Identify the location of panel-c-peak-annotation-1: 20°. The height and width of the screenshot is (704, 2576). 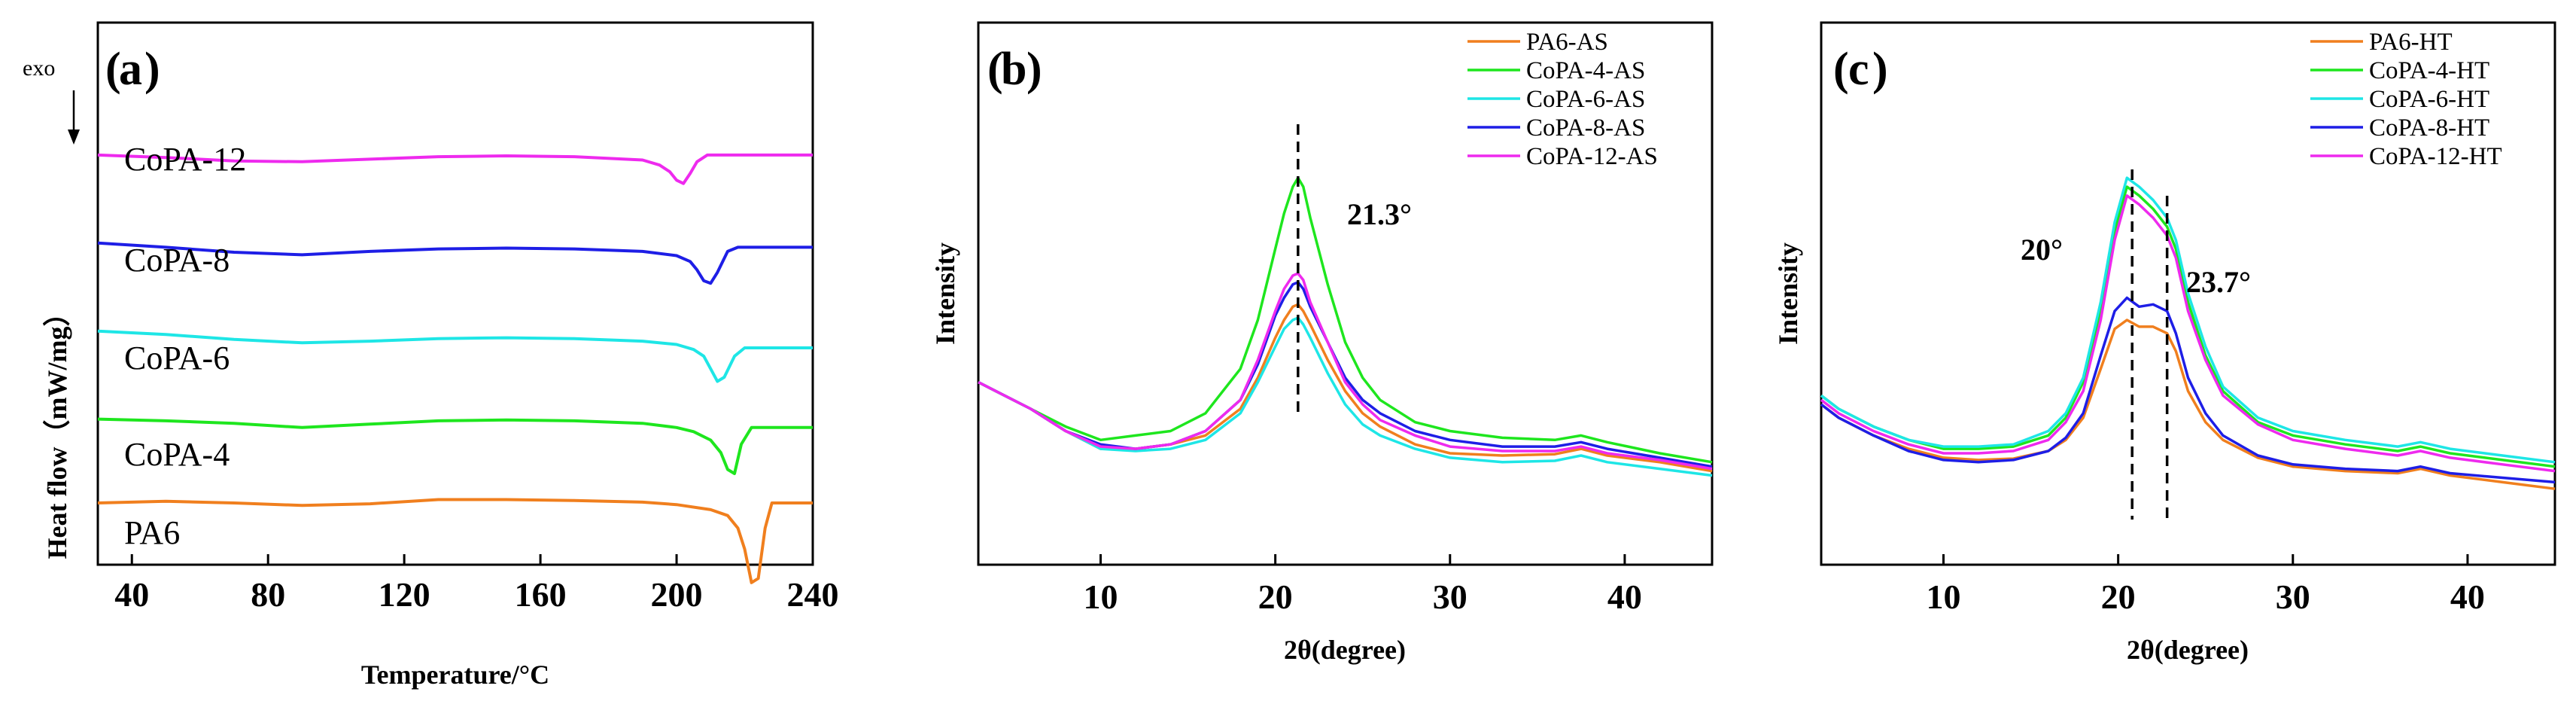
(2042, 250).